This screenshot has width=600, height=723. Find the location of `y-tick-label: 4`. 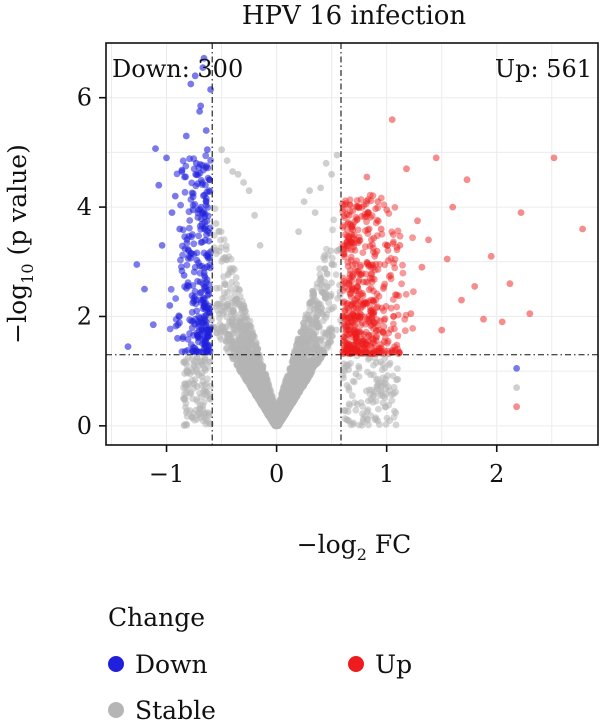

y-tick-label: 4 is located at coordinates (84, 207).